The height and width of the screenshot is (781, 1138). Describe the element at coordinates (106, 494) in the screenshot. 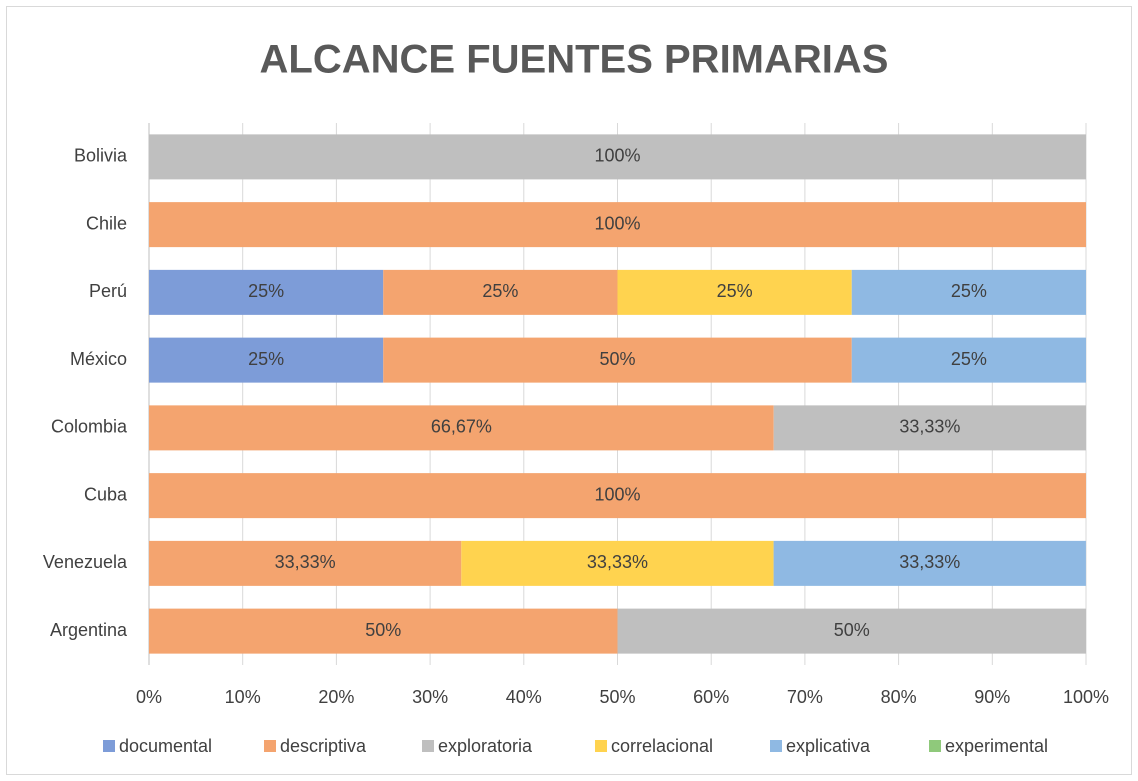

I see `y-tick-label: Cuba` at that location.